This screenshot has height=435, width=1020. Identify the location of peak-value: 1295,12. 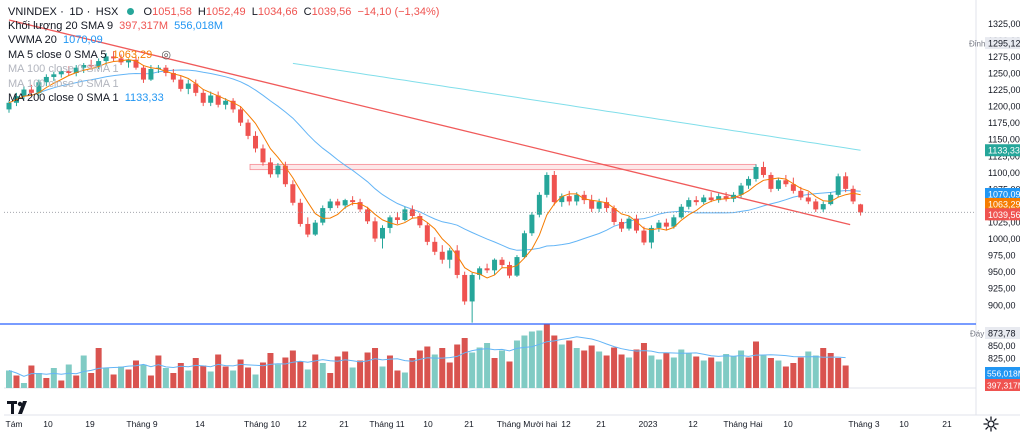
(1004, 44).